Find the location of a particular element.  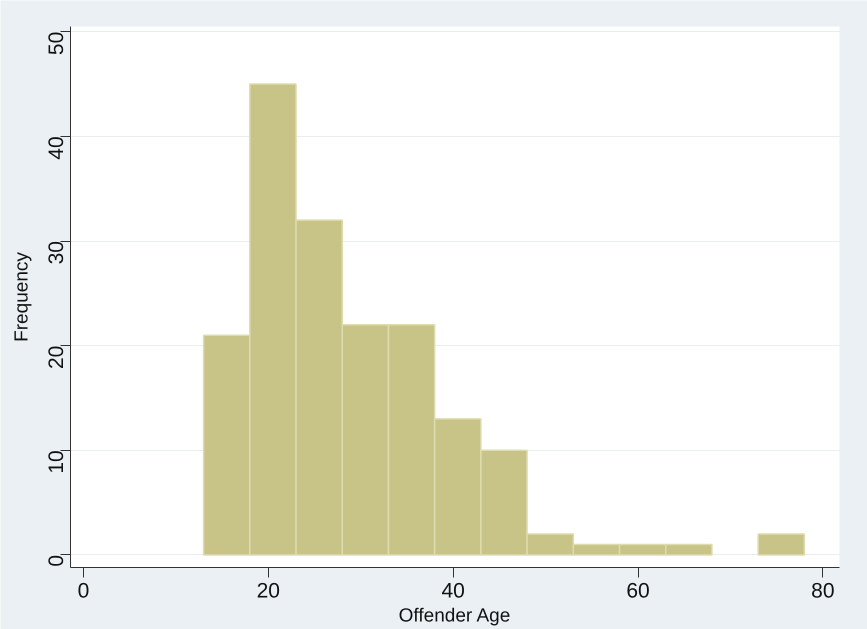

x-tick-label: 0 is located at coordinates (84, 591).